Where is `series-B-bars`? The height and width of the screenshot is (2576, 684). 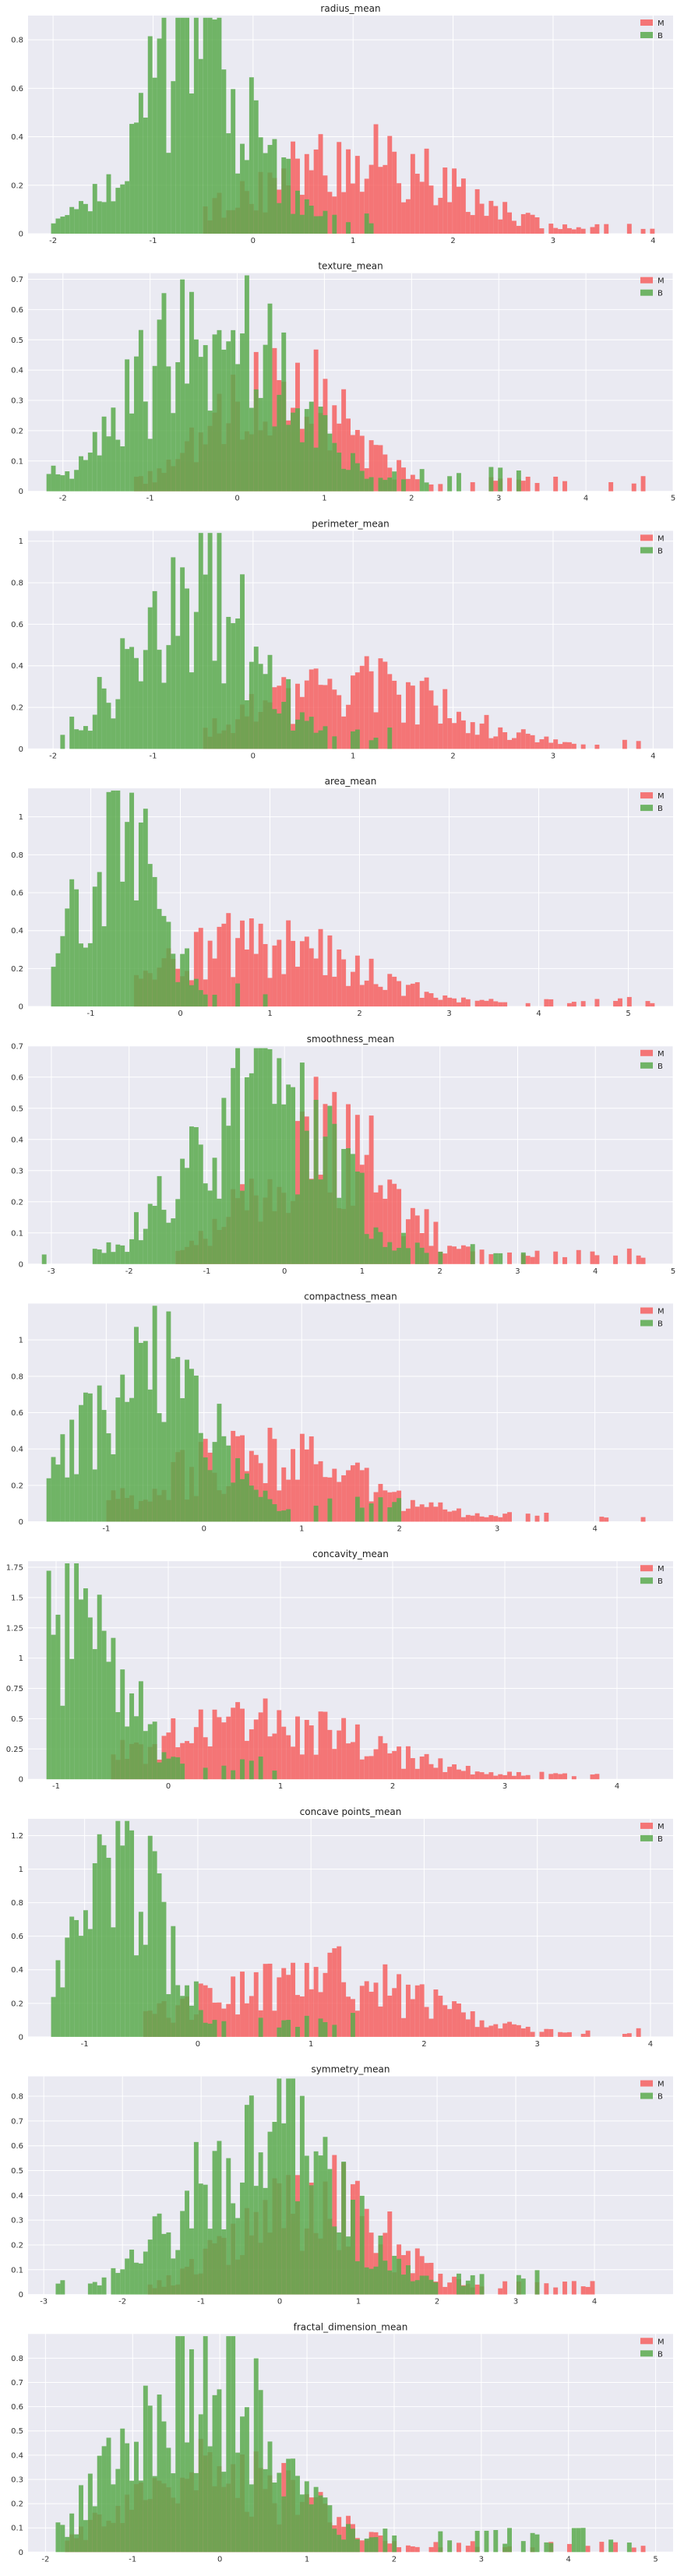 series-B-bars is located at coordinates (226, 641).